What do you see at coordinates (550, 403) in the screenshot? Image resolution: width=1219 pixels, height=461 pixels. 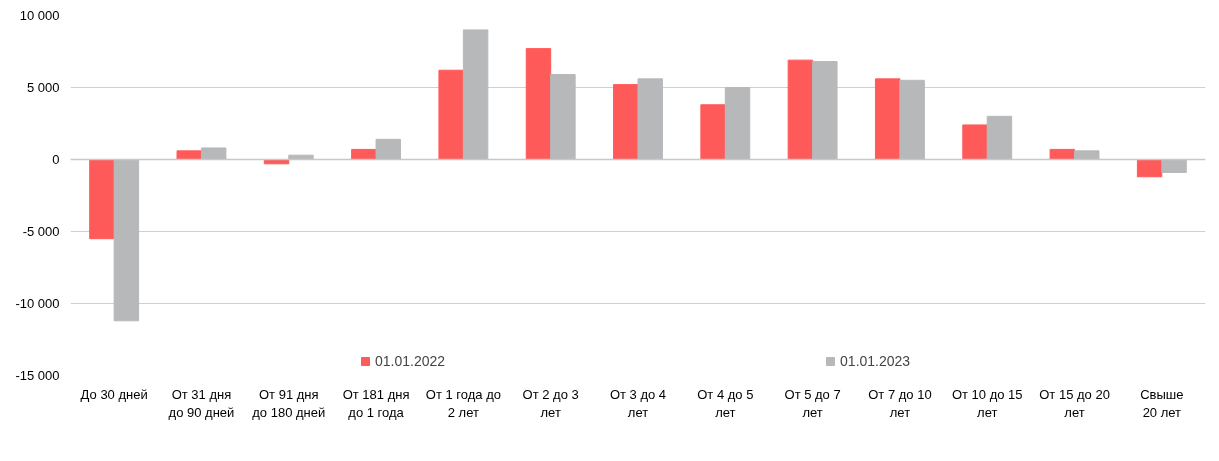 I see `x-tick-label: От 2 до 3 лет` at bounding box center [550, 403].